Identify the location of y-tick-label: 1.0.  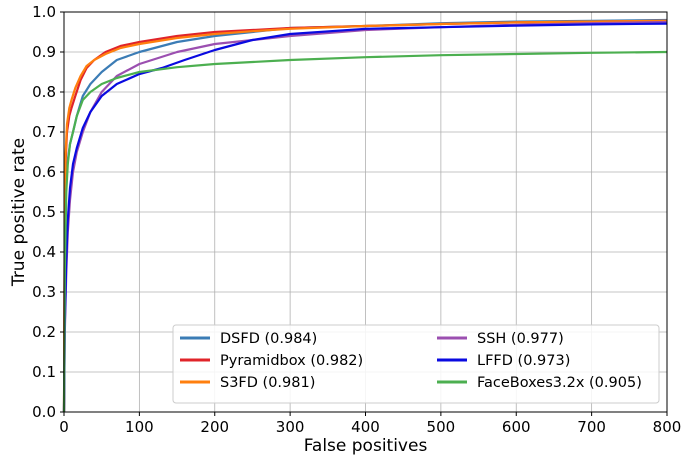
(44, 12).